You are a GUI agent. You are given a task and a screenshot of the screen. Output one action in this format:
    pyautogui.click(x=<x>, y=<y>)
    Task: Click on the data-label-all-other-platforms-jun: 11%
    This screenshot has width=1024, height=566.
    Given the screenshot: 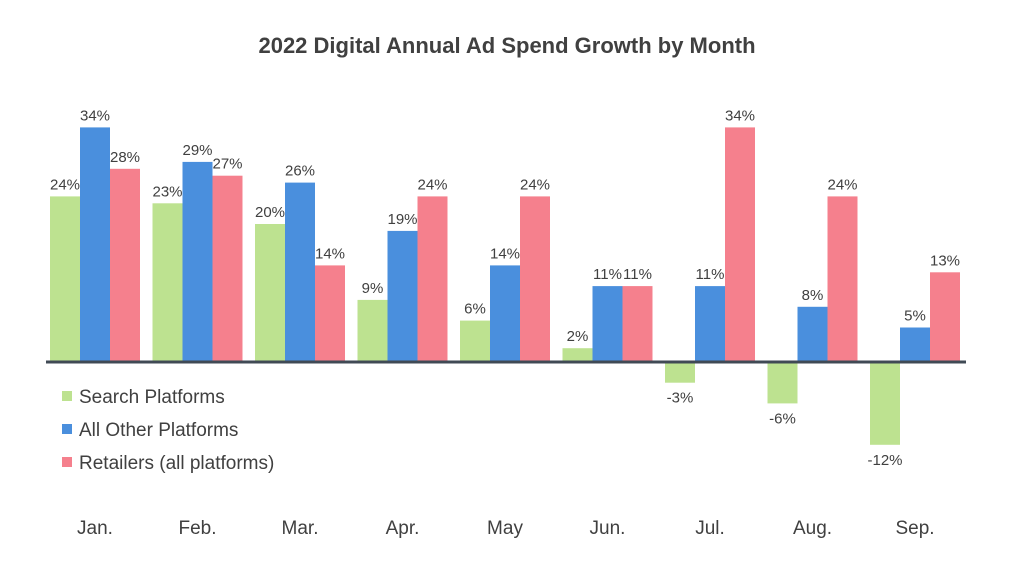 What is the action you would take?
    pyautogui.click(x=607, y=274)
    